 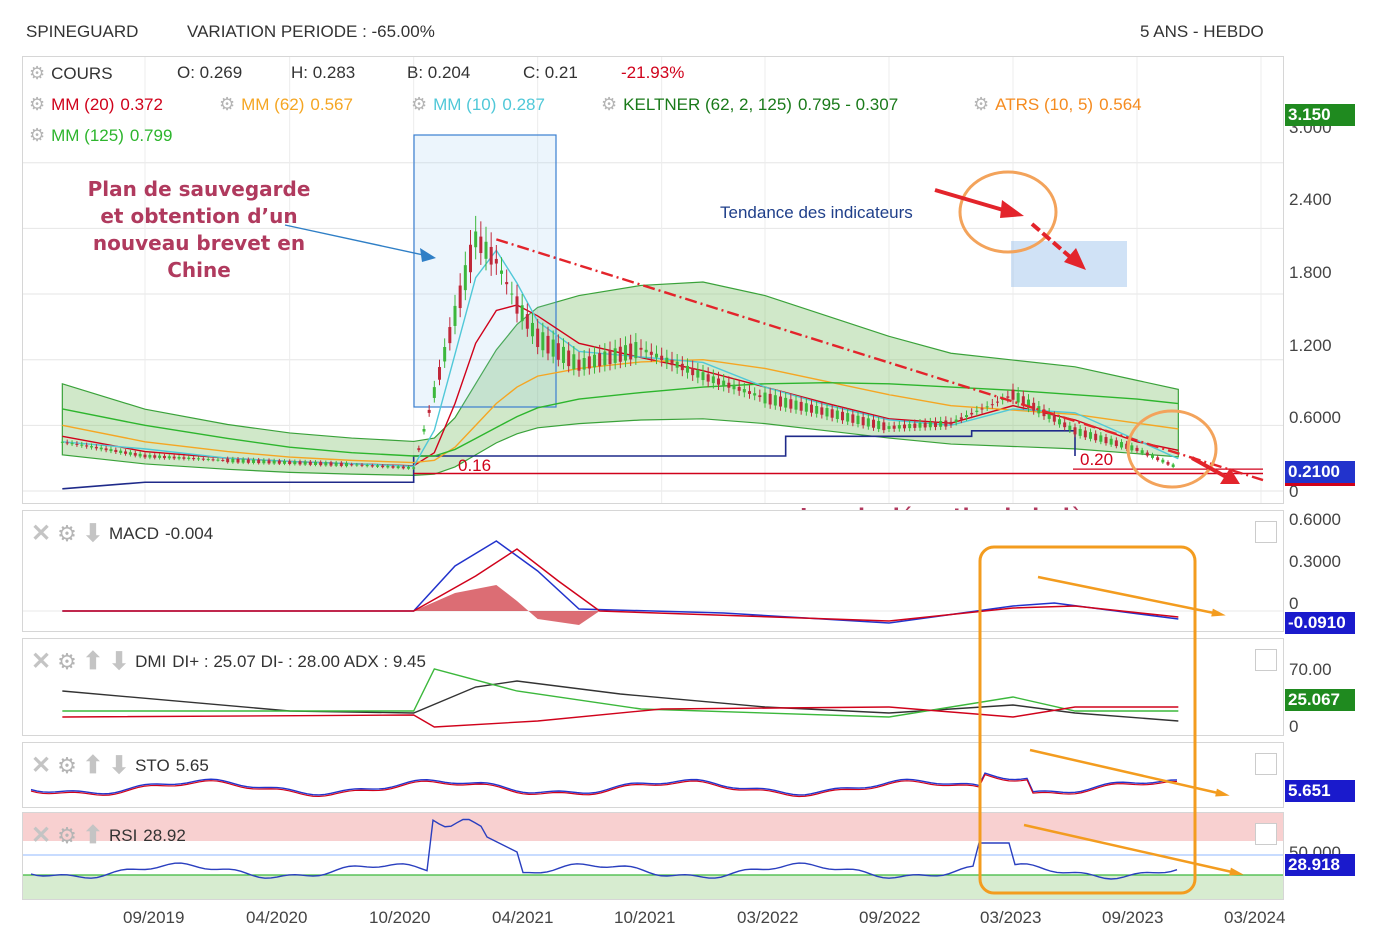 I want to click on ohlc-high: H: 0.283, so click(x=323, y=72).